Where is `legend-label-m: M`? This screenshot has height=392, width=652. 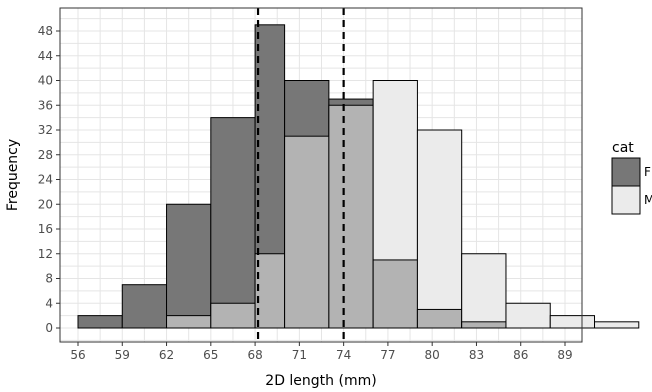 legend-label-m: M is located at coordinates (648, 200).